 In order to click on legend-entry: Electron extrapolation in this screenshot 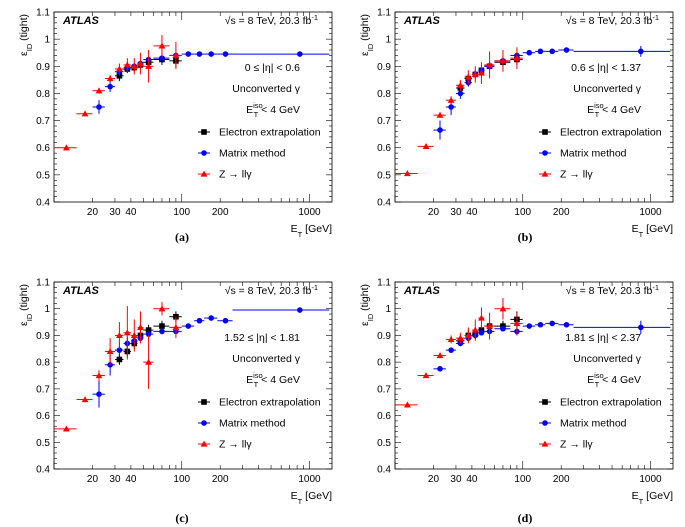, I will do `click(600, 133)`.